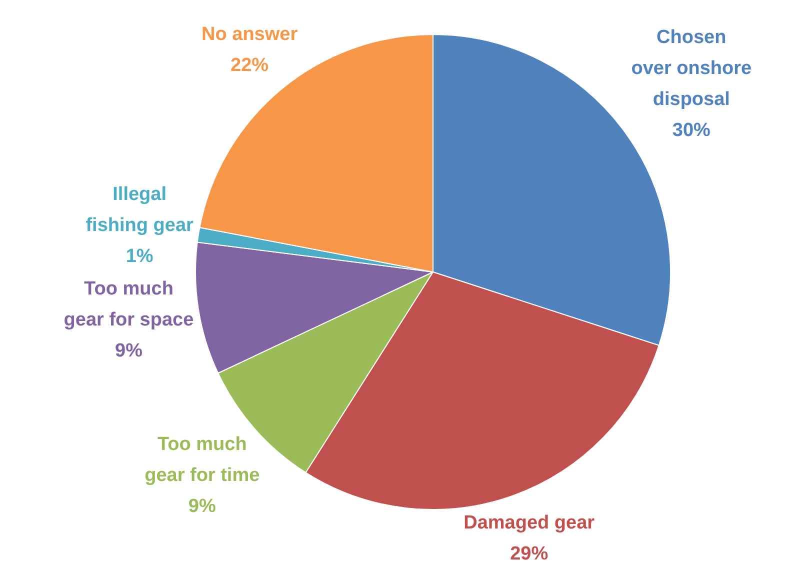 This screenshot has width=785, height=567. What do you see at coordinates (129, 304) in the screenshot?
I see `slice-label: Too much gear for space` at bounding box center [129, 304].